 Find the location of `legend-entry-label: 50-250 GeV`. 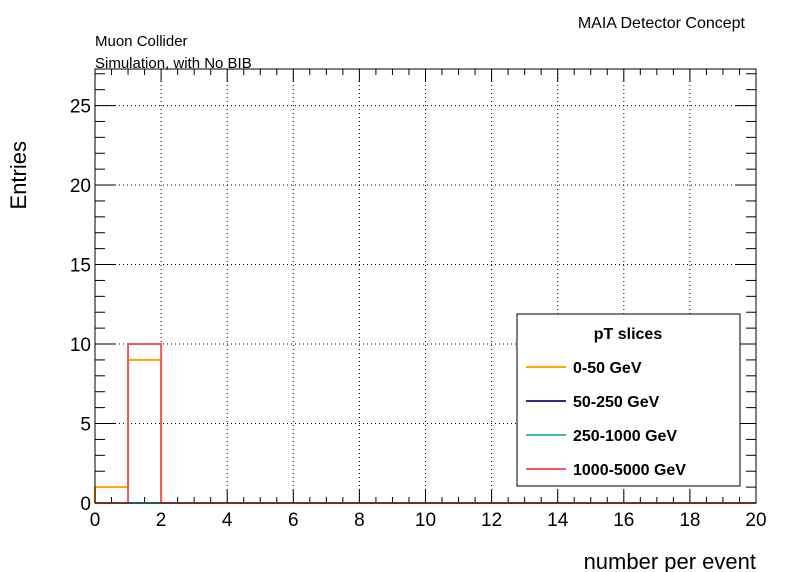

legend-entry-label: 50-250 GeV is located at coordinates (616, 402).